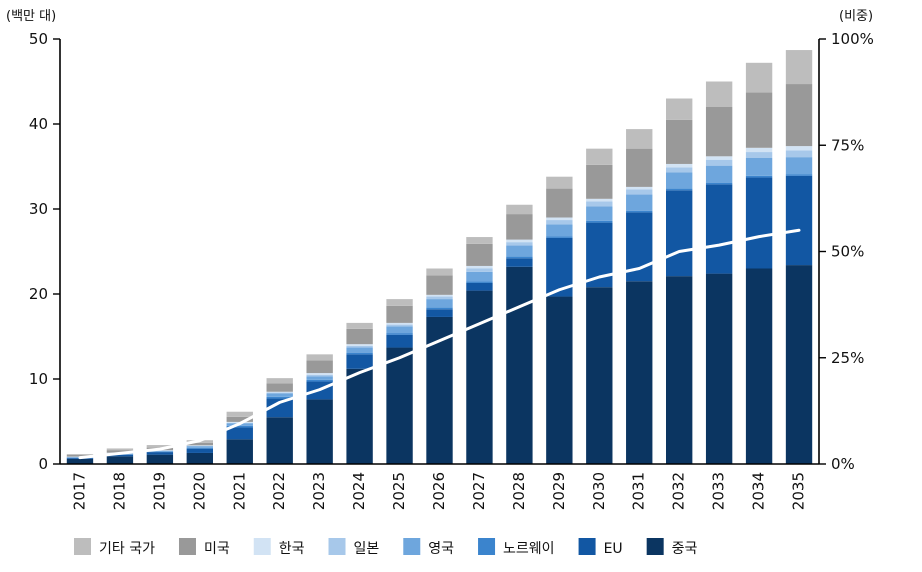 This screenshot has height=572, width=922. What do you see at coordinates (359, 336) in the screenshot?
I see `bar-segment-2024-s6` at bounding box center [359, 336].